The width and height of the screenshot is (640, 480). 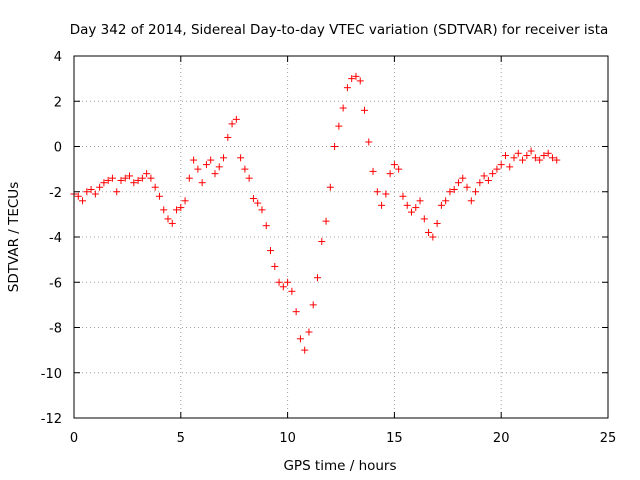 I want to click on y-tick-label: -2, so click(x=55, y=193).